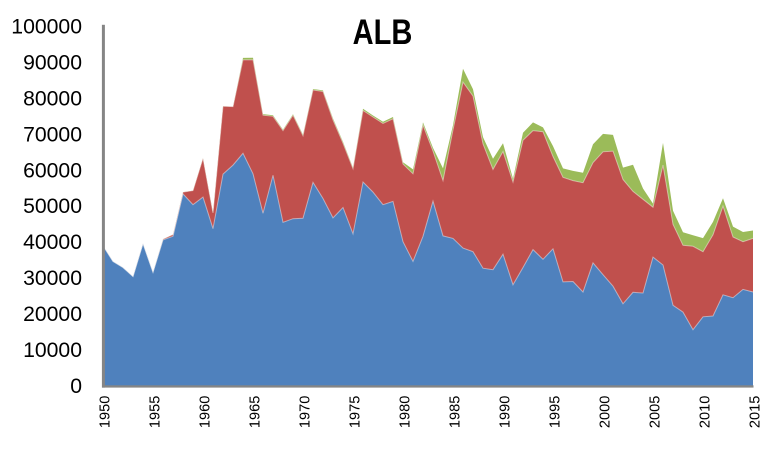 This screenshot has height=470, width=770. Describe the element at coordinates (706, 412) in the screenshot. I see `svg-text: 2010` at that location.